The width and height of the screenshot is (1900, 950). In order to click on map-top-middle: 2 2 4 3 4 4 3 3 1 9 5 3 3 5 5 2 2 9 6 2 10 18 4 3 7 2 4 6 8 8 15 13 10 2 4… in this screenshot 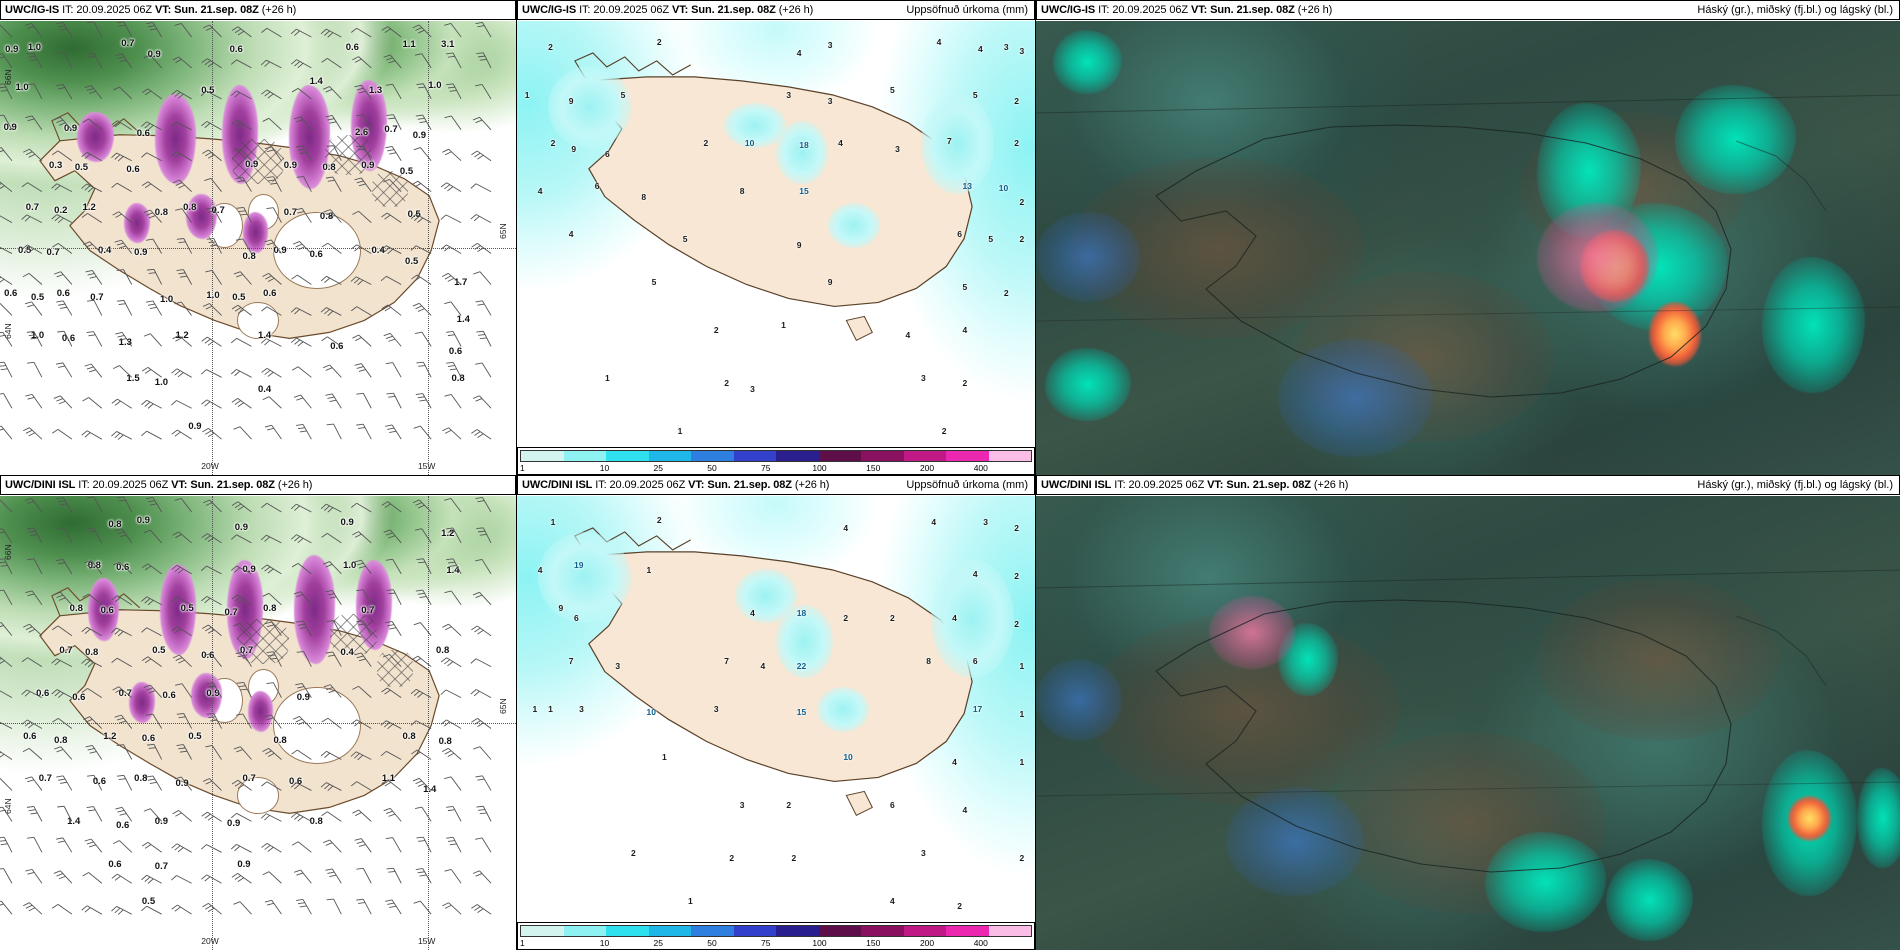, I will do `click(776, 248)`.